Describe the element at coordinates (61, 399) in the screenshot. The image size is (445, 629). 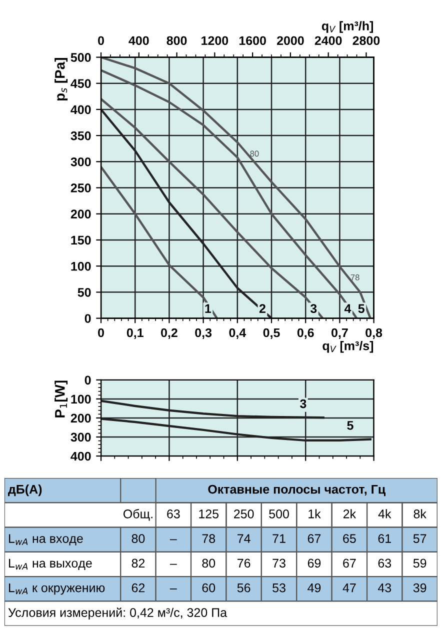
I see `y-axis-title: P$_{1}$[W]` at that location.